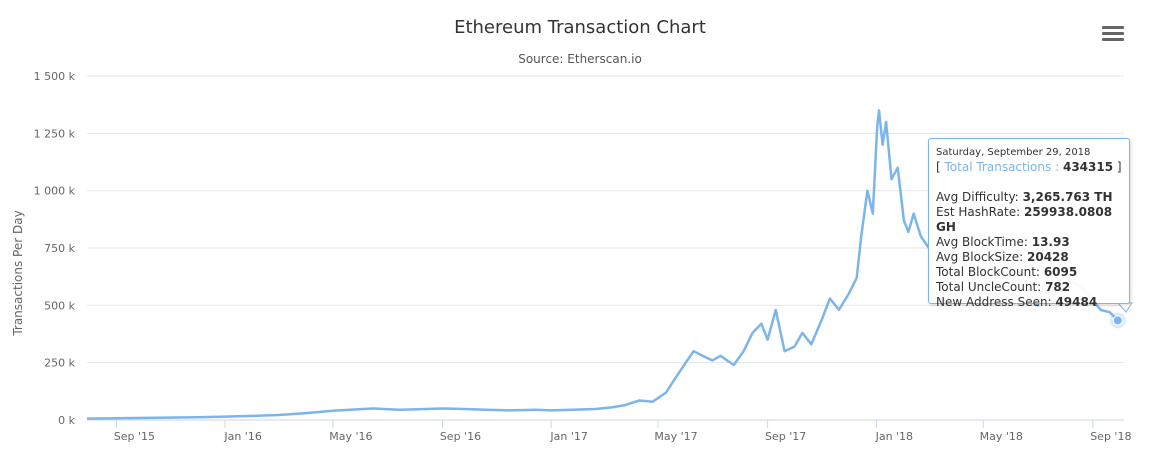 Image resolution: width=1160 pixels, height=470 pixels. Describe the element at coordinates (1001, 436) in the screenshot. I see `x-tick-label: May '18` at that location.